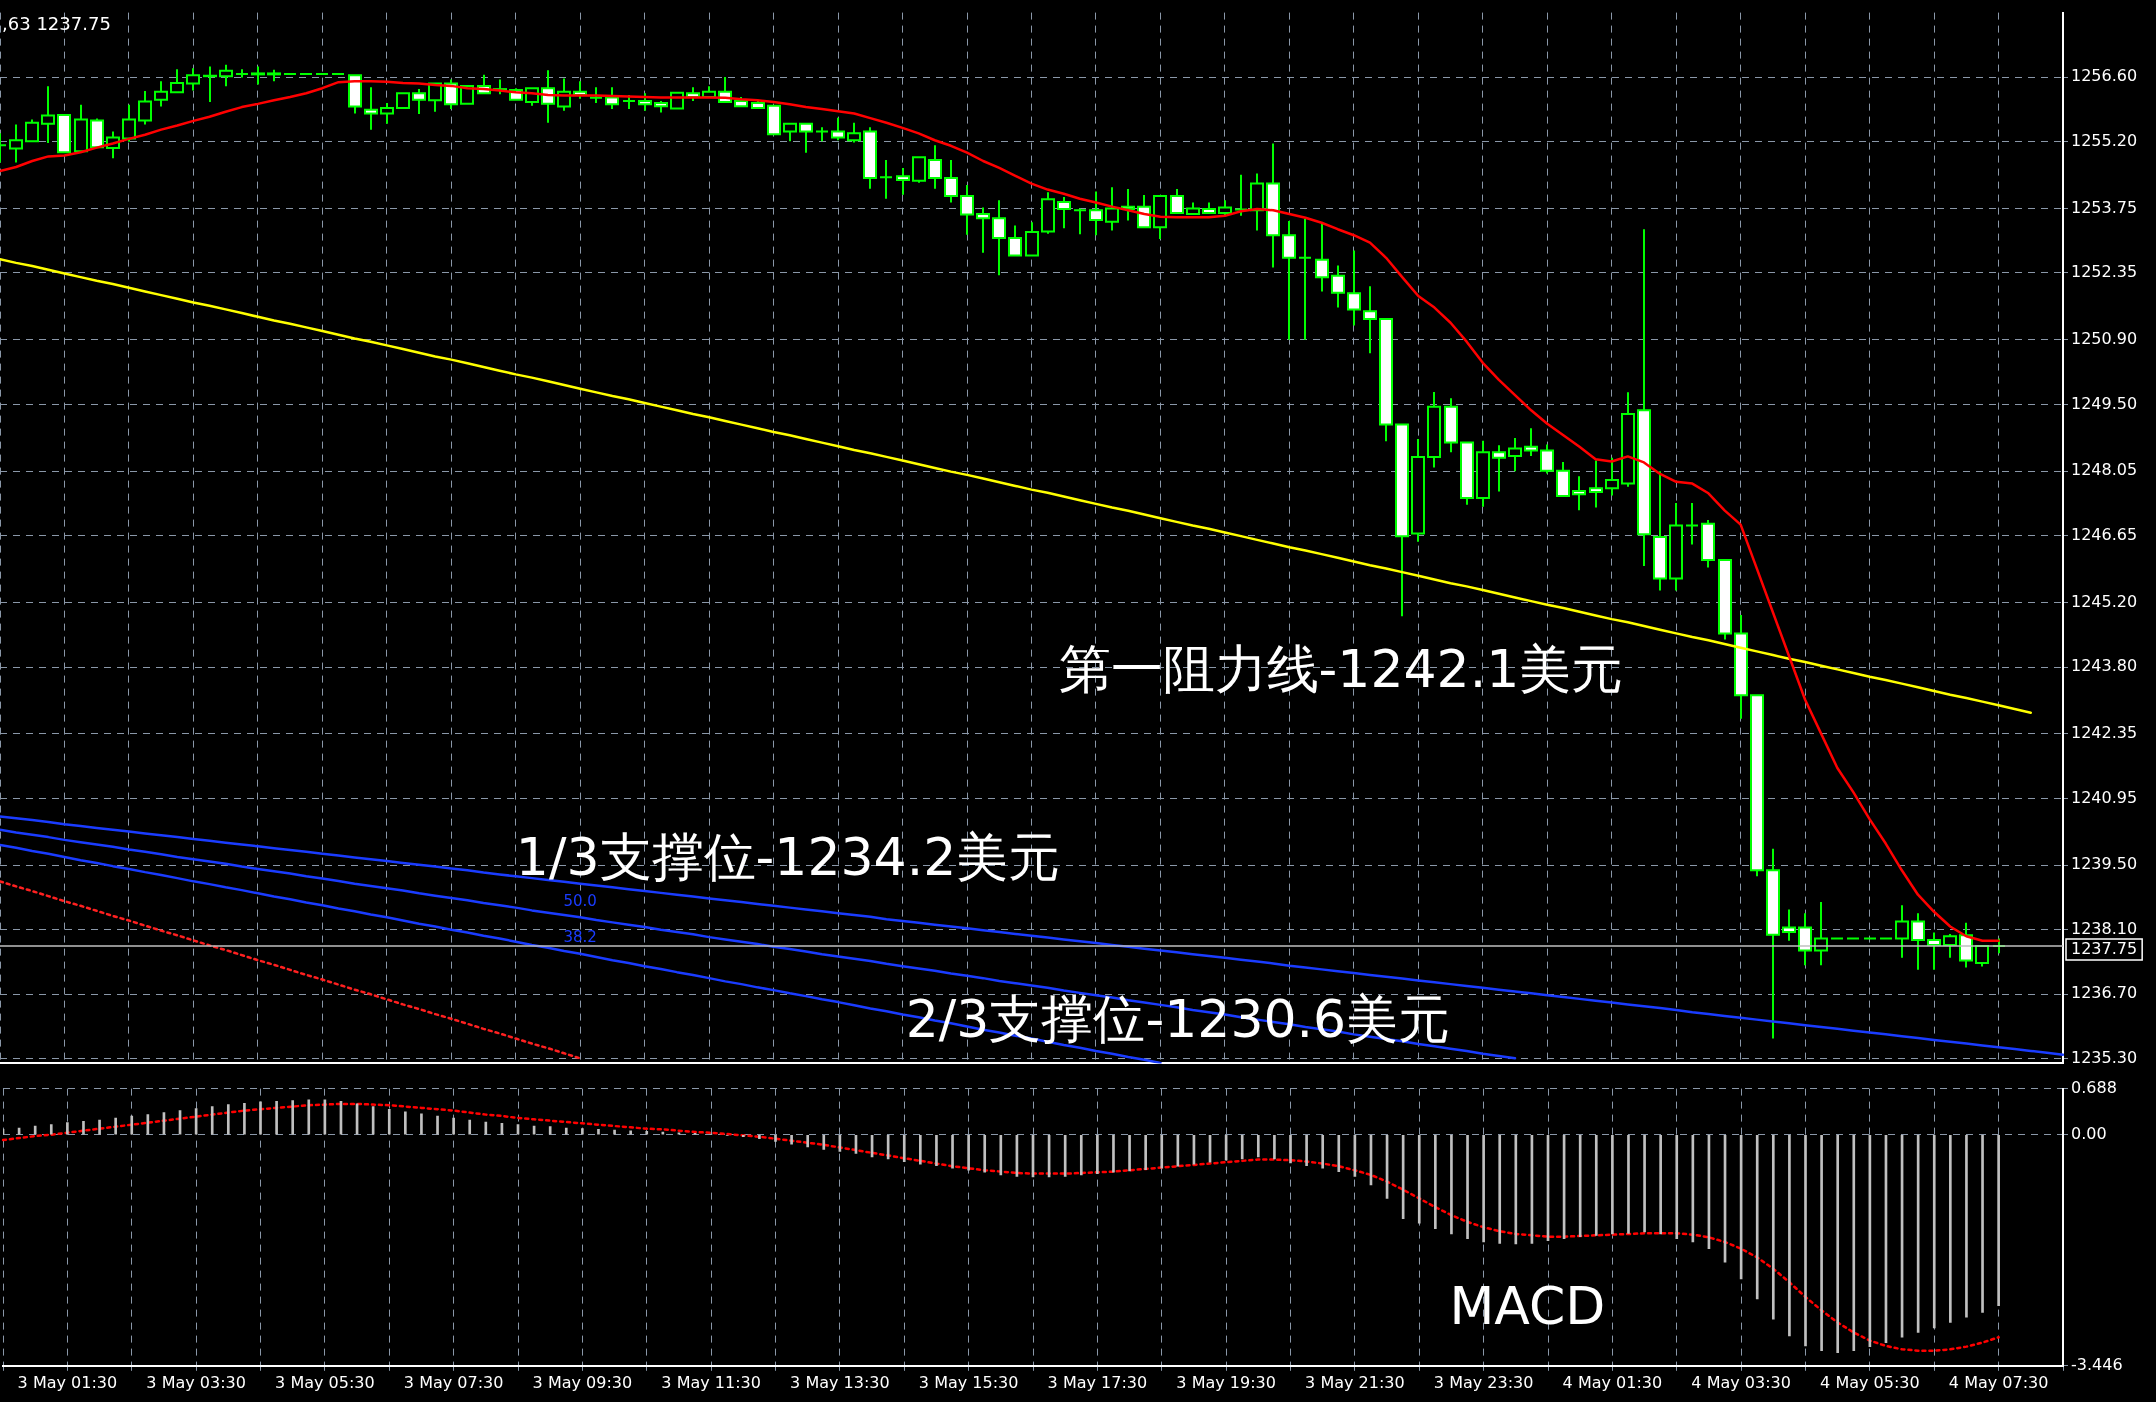 The height and width of the screenshot is (1402, 2156). Describe the element at coordinates (1612, 1382) in the screenshot. I see `x-tick-label: 4 May 01:30` at that location.